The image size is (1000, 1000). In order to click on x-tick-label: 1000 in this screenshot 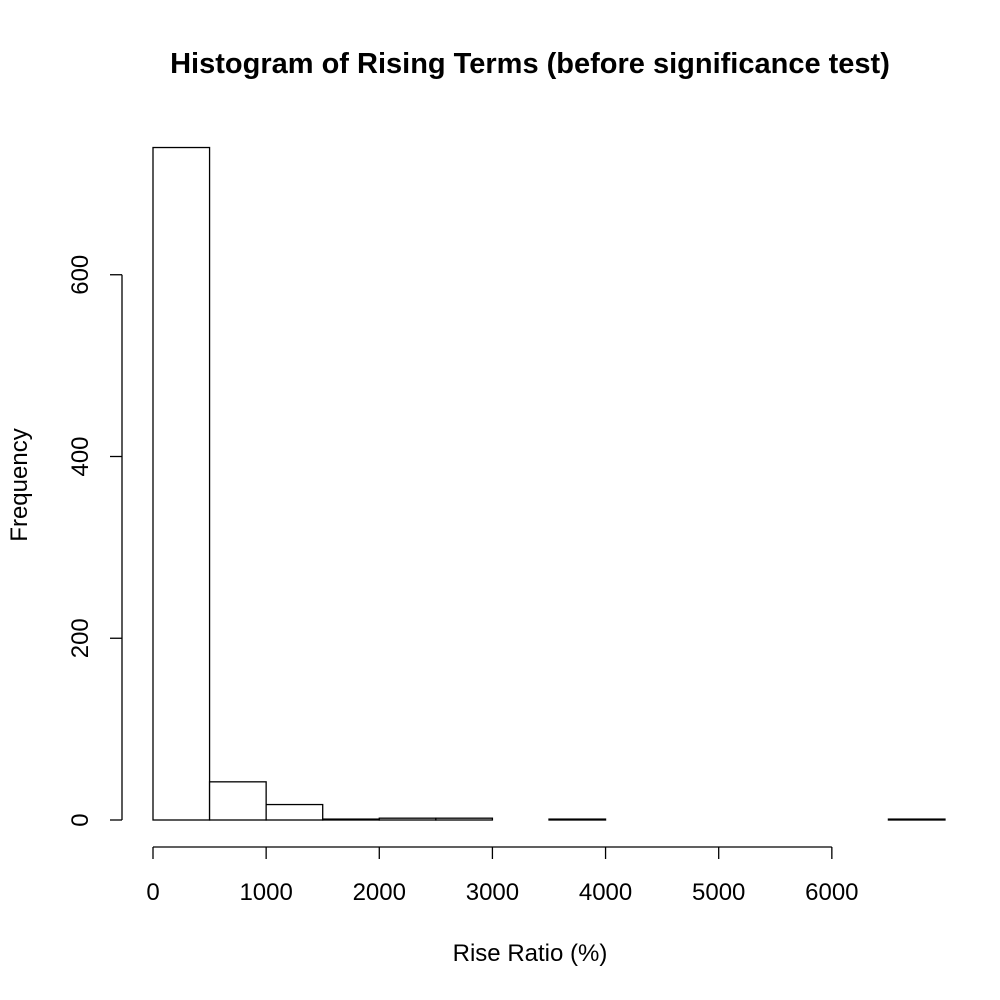, I will do `click(265, 892)`.